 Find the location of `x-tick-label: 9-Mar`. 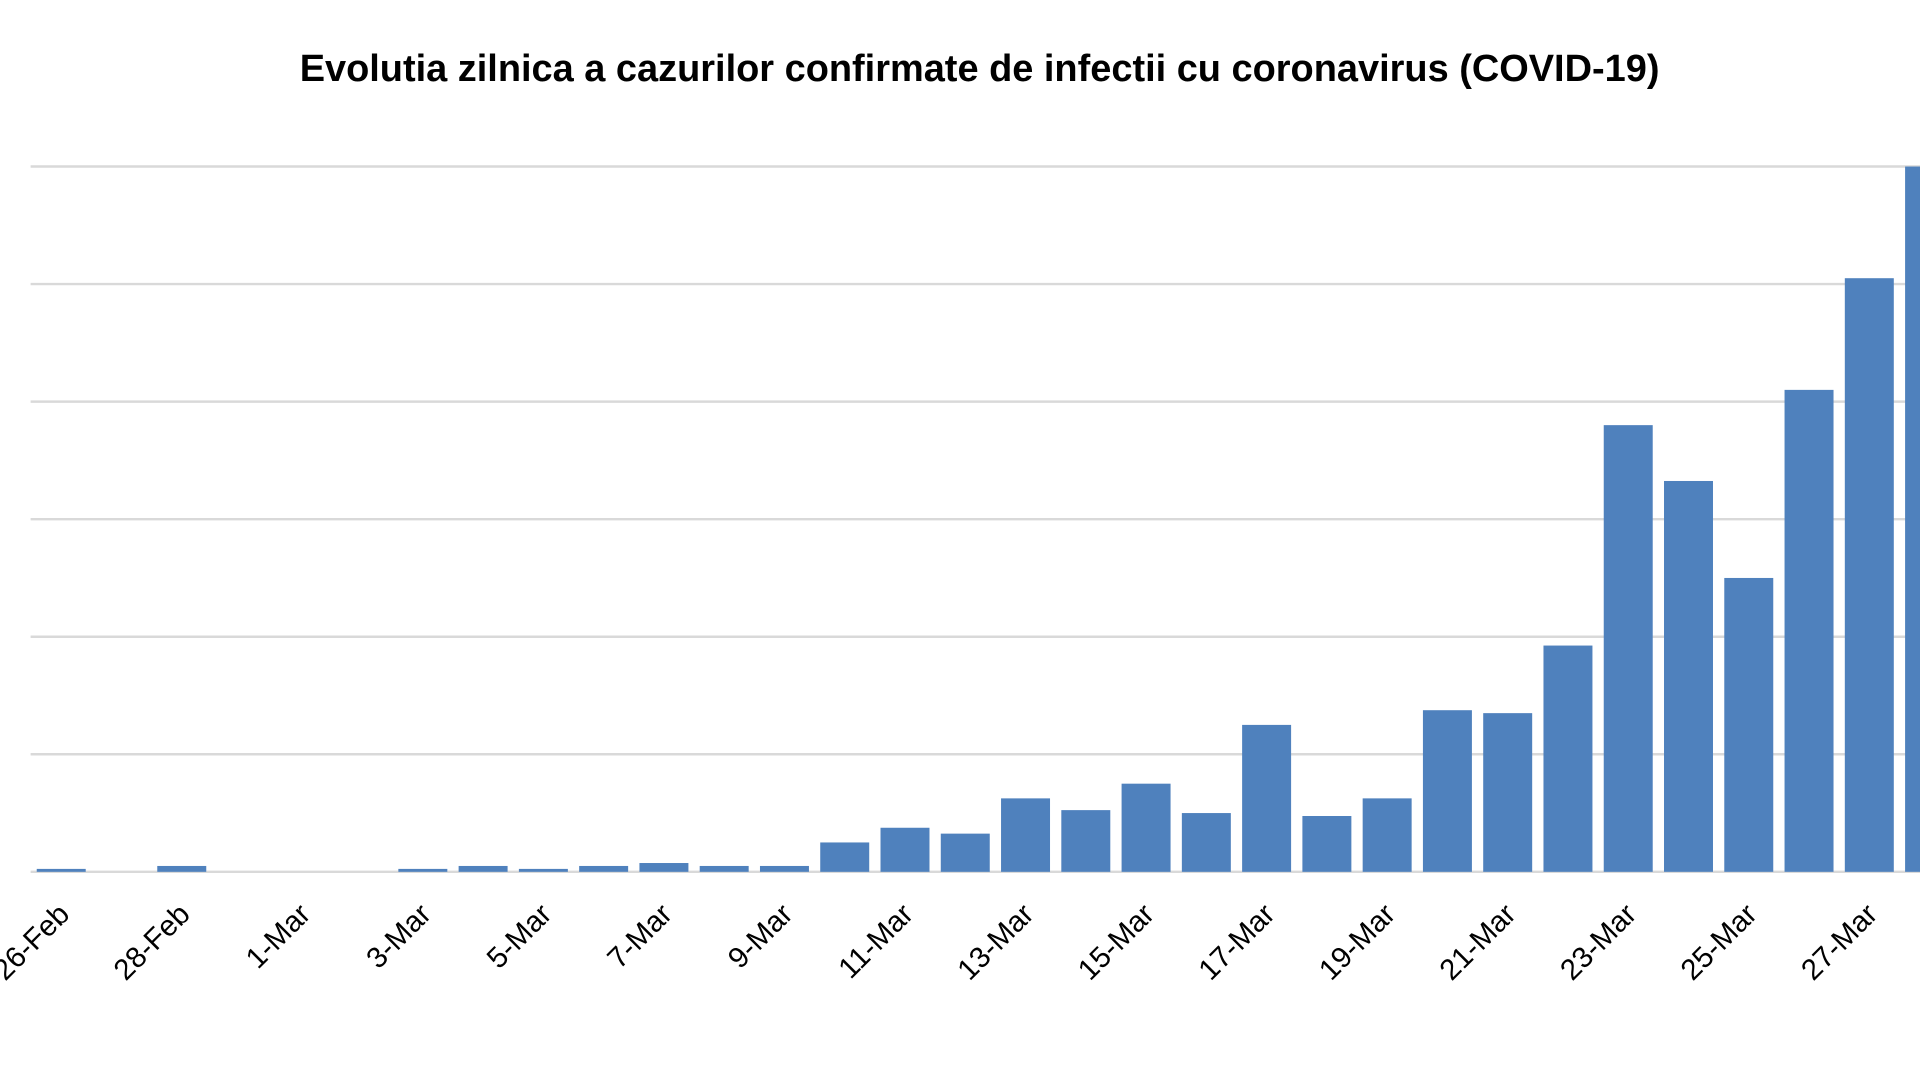

x-tick-label: 9-Mar is located at coordinates (761, 936).